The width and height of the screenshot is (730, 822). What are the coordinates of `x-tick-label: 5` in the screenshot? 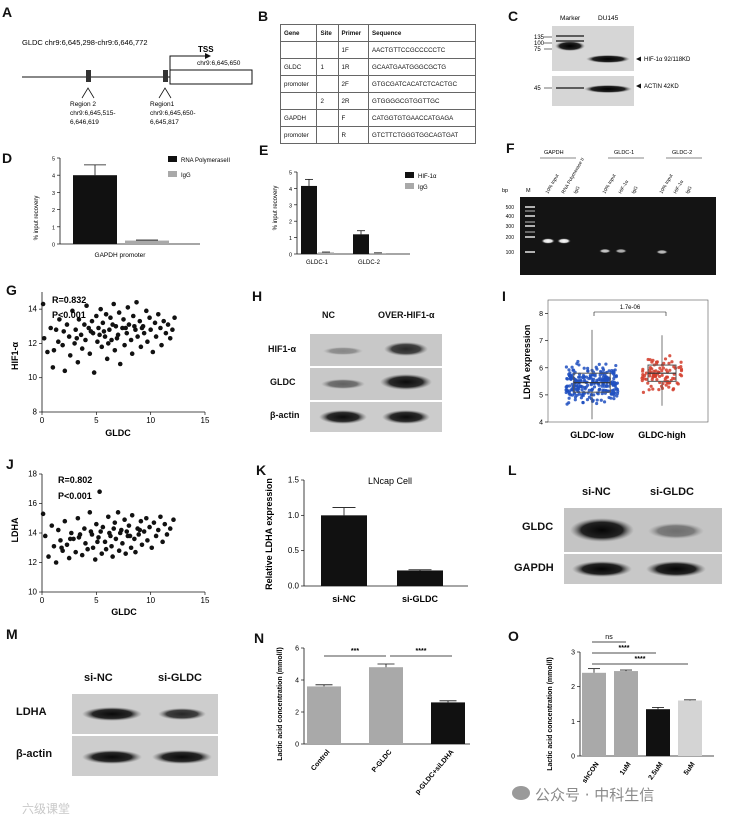 It's located at (96, 600).